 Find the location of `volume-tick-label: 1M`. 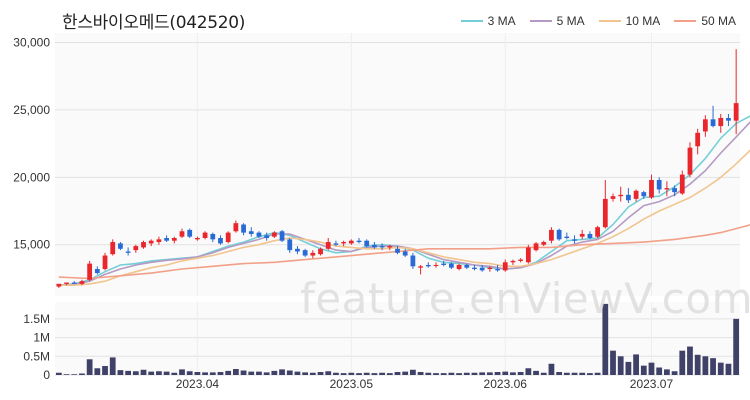

volume-tick-label: 1M is located at coordinates (41, 338).